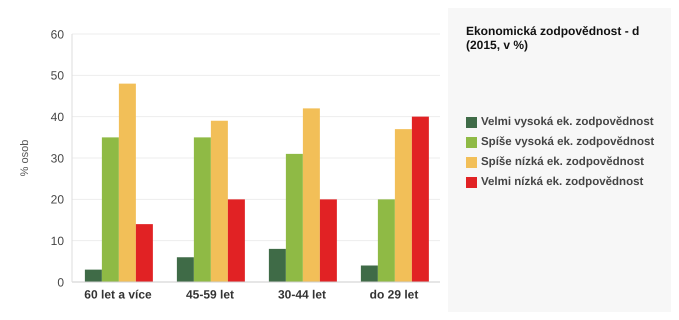  What do you see at coordinates (57, 117) in the screenshot?
I see `y-tick-label: 40` at bounding box center [57, 117].